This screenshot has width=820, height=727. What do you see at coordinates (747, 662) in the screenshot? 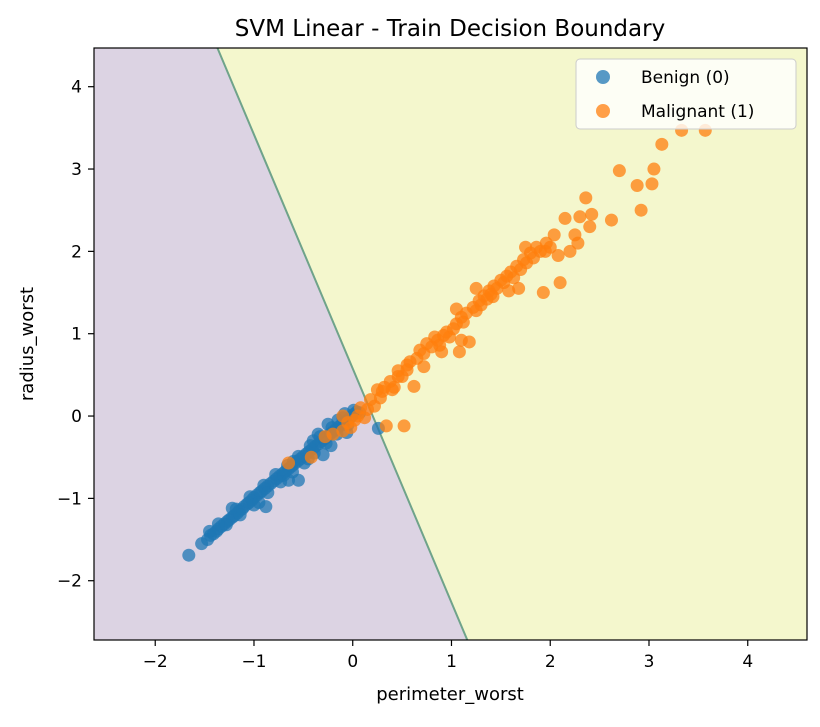
I see `x-tick-label: 4` at bounding box center [747, 662].